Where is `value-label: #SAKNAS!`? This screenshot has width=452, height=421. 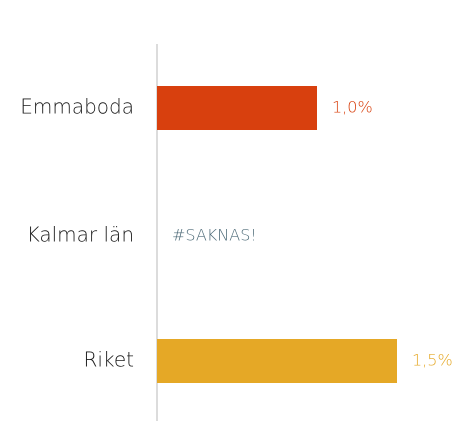 value-label: #SAKNAS! is located at coordinates (214, 235).